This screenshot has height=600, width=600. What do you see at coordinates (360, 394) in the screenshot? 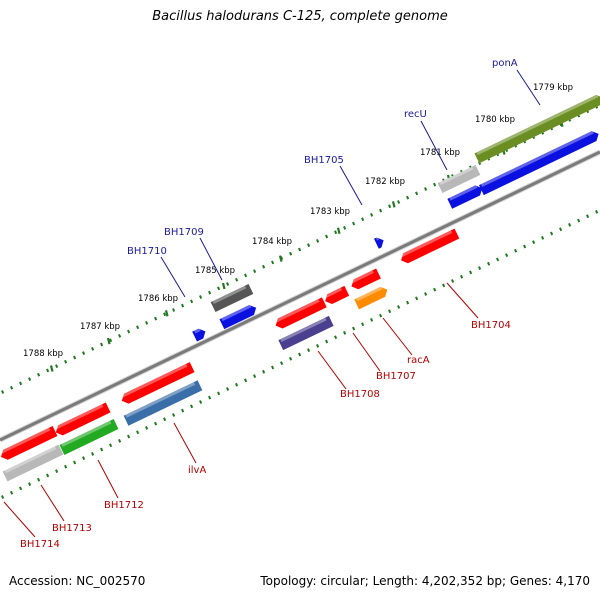
I see `gene-label-BH1708: BH1708` at bounding box center [360, 394].